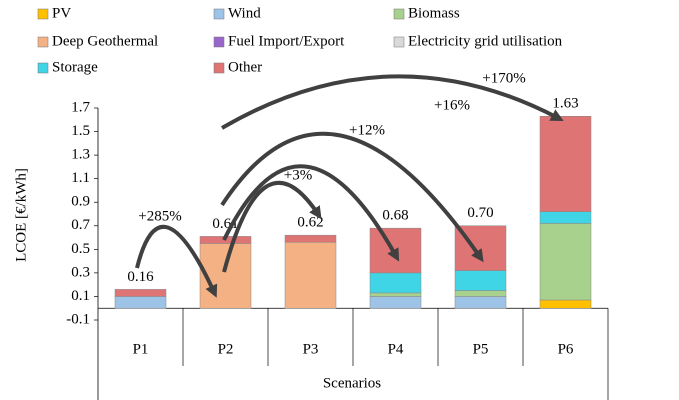  Describe the element at coordinates (61, 13) in the screenshot. I see `legend-label: PV` at that location.